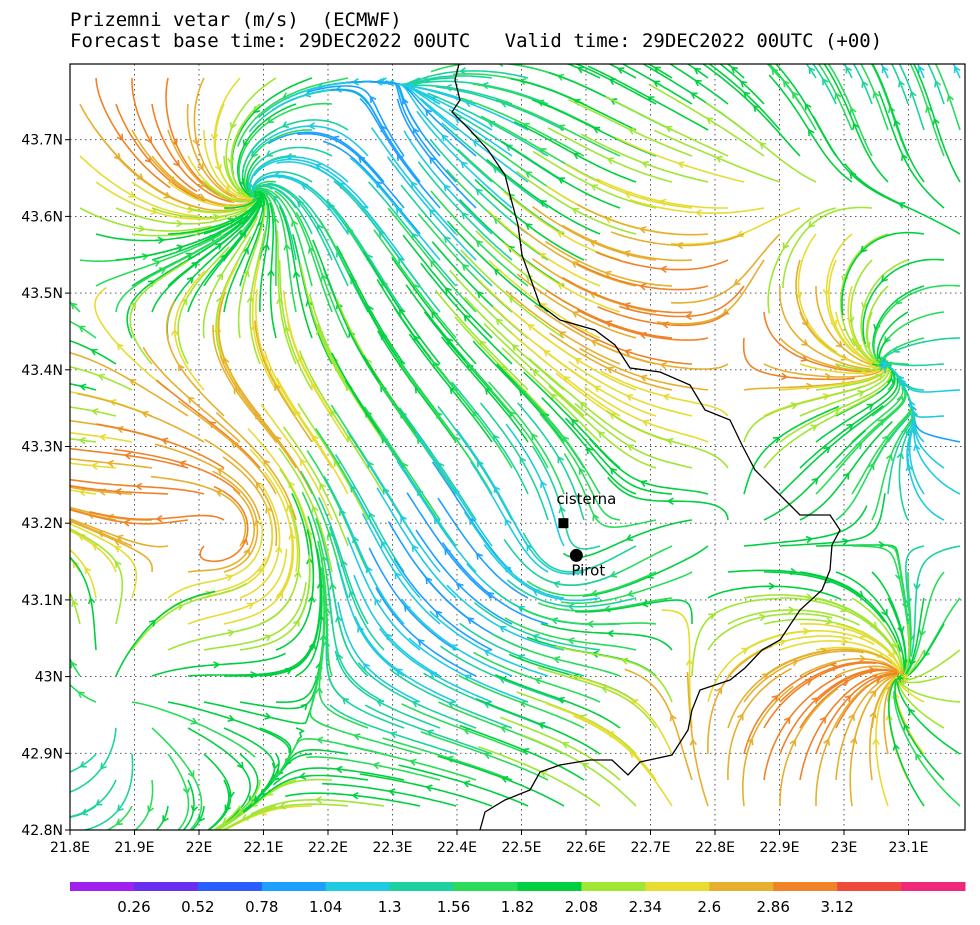 The width and height of the screenshot is (980, 925). Describe the element at coordinates (779, 848) in the screenshot. I see `lon-tick-label: 22.9E` at that location.